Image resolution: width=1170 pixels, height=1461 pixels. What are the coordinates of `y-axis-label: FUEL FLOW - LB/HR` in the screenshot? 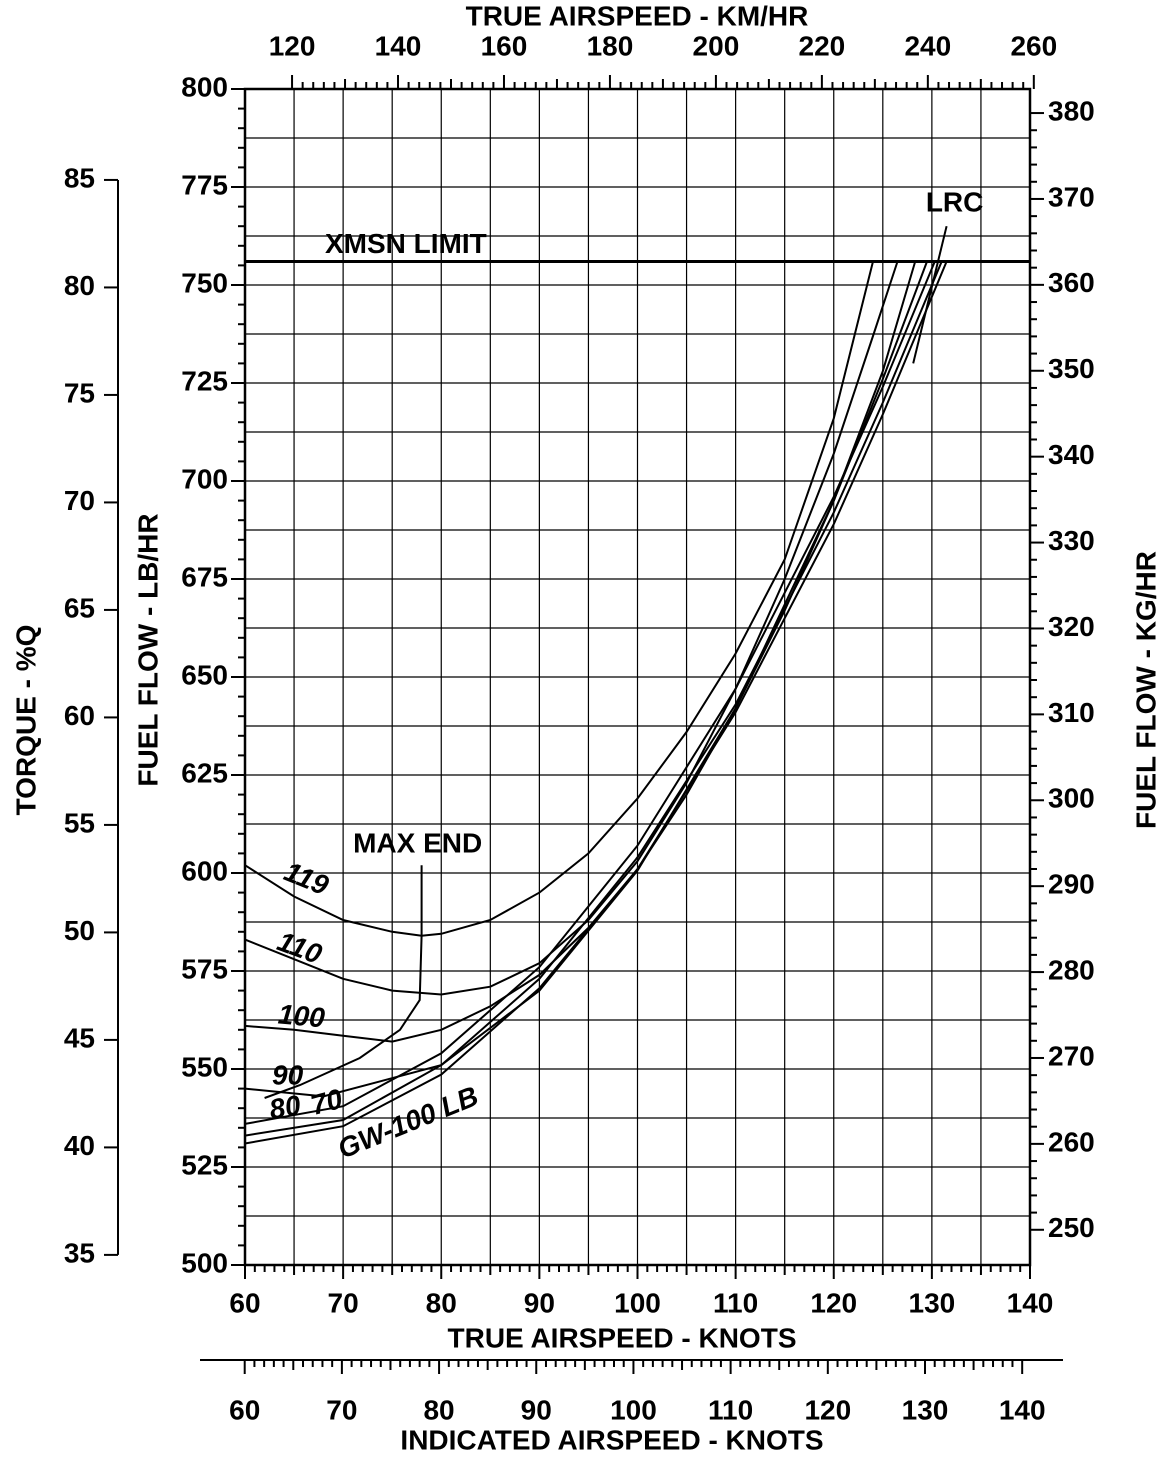 It's located at (147, 649).